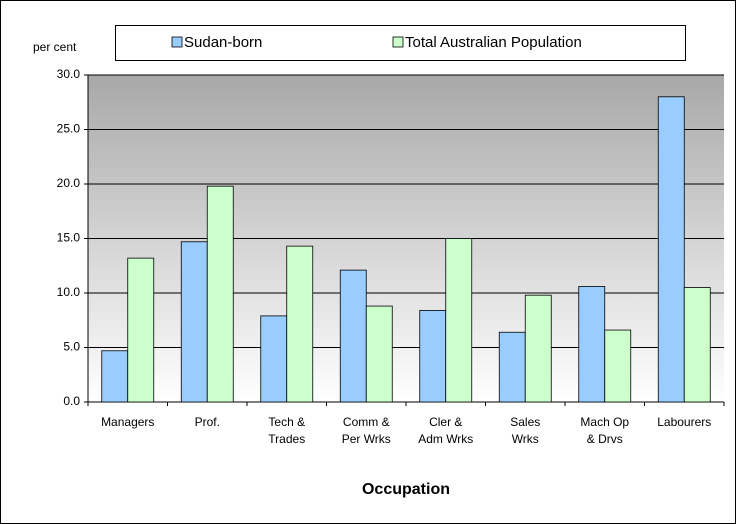 The image size is (736, 524). Describe the element at coordinates (69, 183) in the screenshot. I see `y-tick-label: 20.0` at that location.